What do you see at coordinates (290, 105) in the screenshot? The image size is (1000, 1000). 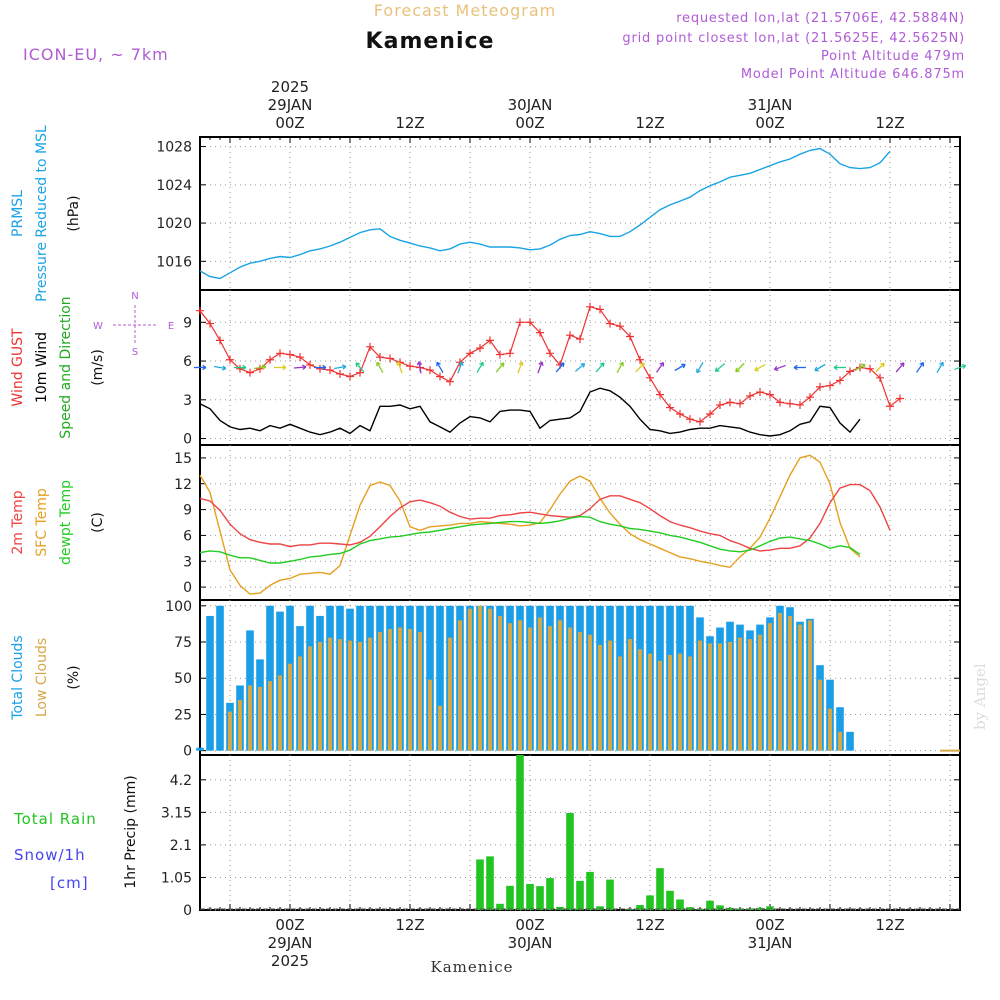 I see `top-time-label: 29JAN` at bounding box center [290, 105].